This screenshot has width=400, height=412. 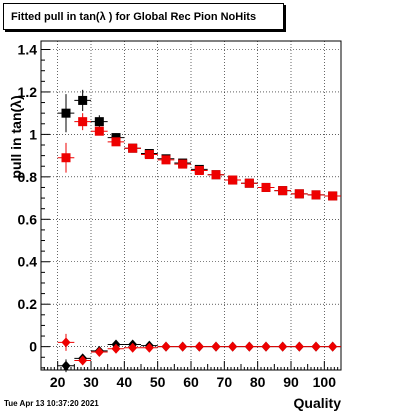 What do you see at coordinates (28, 177) in the screenshot?
I see `y-tick-label: 0.8` at bounding box center [28, 177].